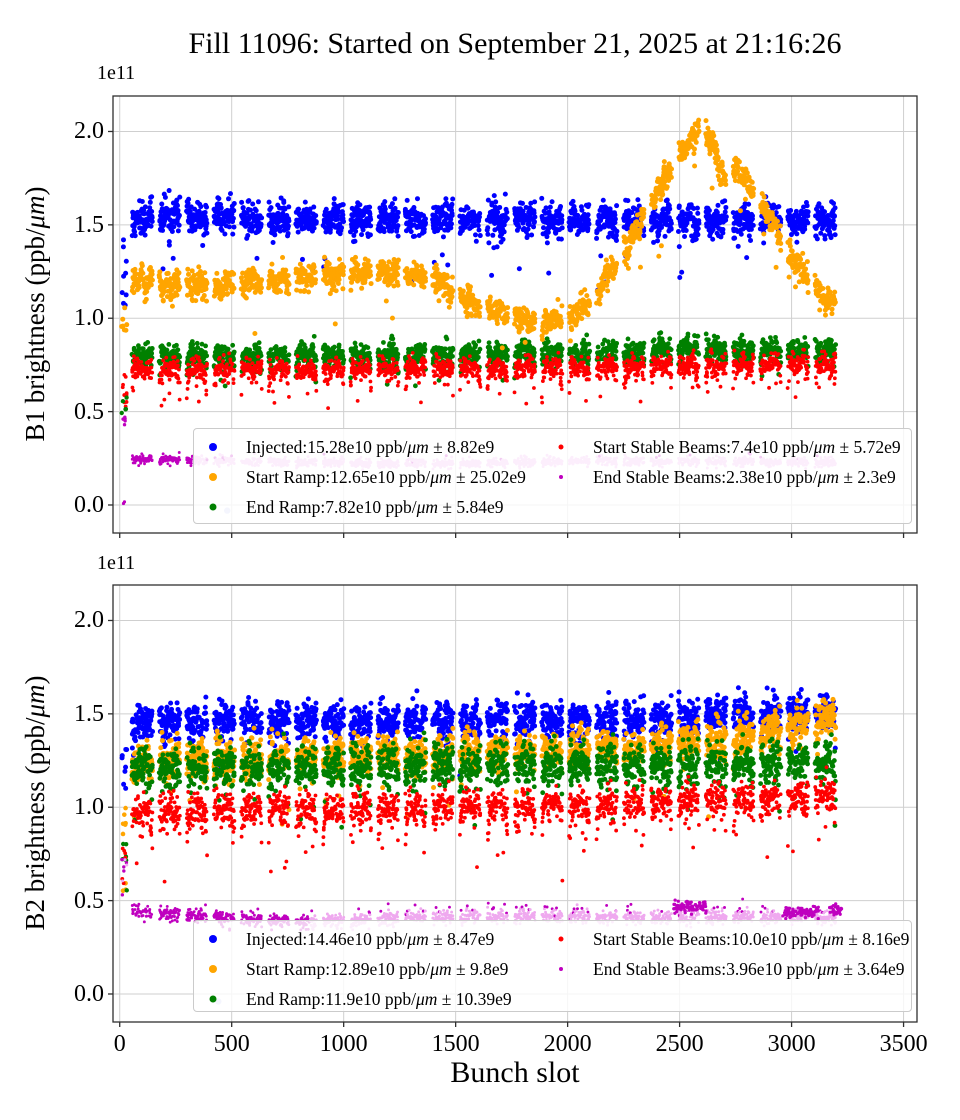  What do you see at coordinates (455, 1044) in the screenshot?
I see `x-tick-label: 1500` at bounding box center [455, 1044].